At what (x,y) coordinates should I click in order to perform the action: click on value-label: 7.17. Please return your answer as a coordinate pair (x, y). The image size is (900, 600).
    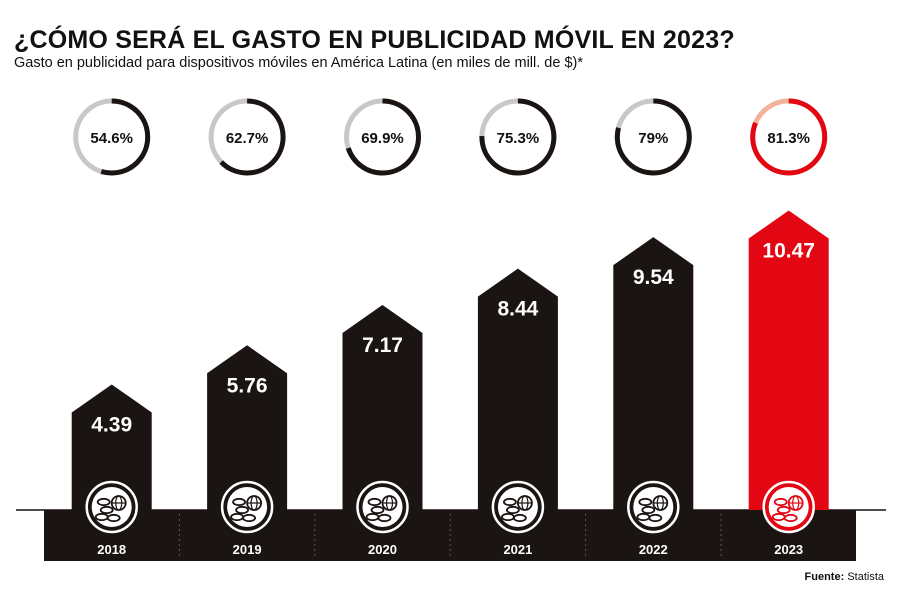
    Looking at the image, I should click on (382, 345).